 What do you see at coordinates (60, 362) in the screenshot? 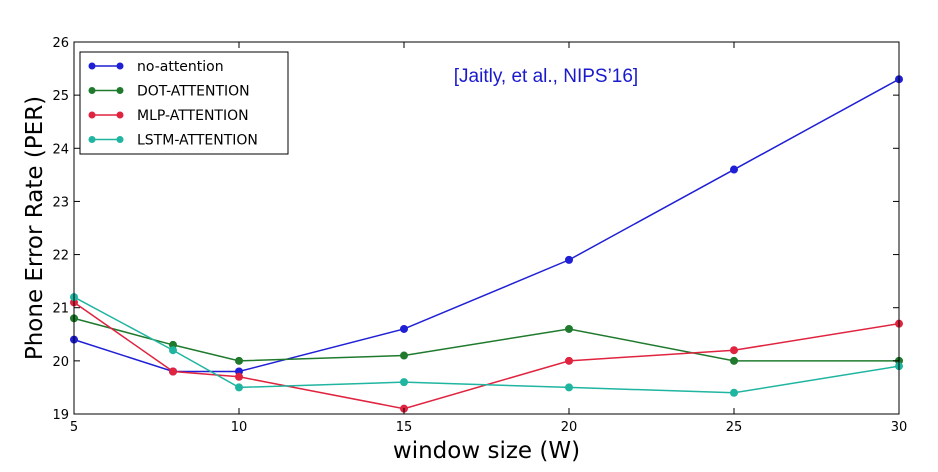
I see `y-tick-label: 20` at bounding box center [60, 362].